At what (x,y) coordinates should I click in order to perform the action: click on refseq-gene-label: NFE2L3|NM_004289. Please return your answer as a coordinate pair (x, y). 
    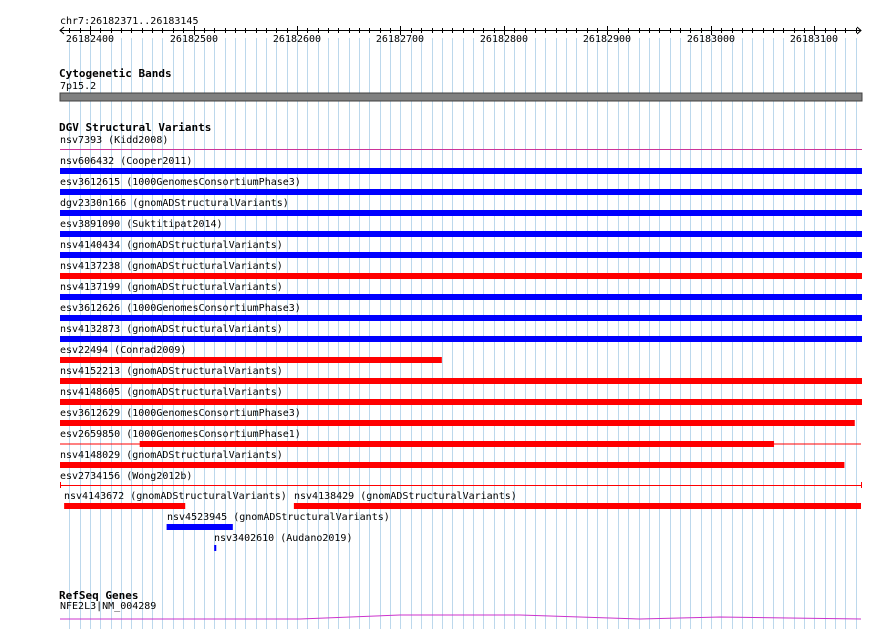
    Looking at the image, I should click on (108, 606).